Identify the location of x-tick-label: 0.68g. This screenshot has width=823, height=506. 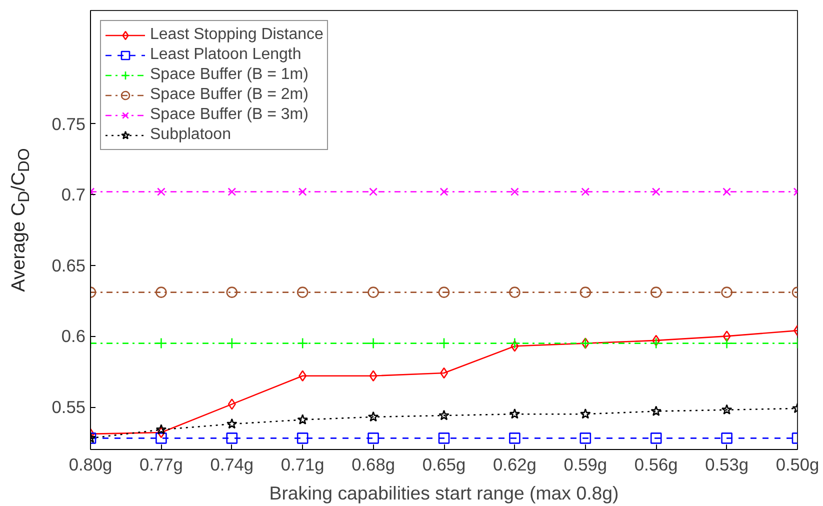
(373, 464).